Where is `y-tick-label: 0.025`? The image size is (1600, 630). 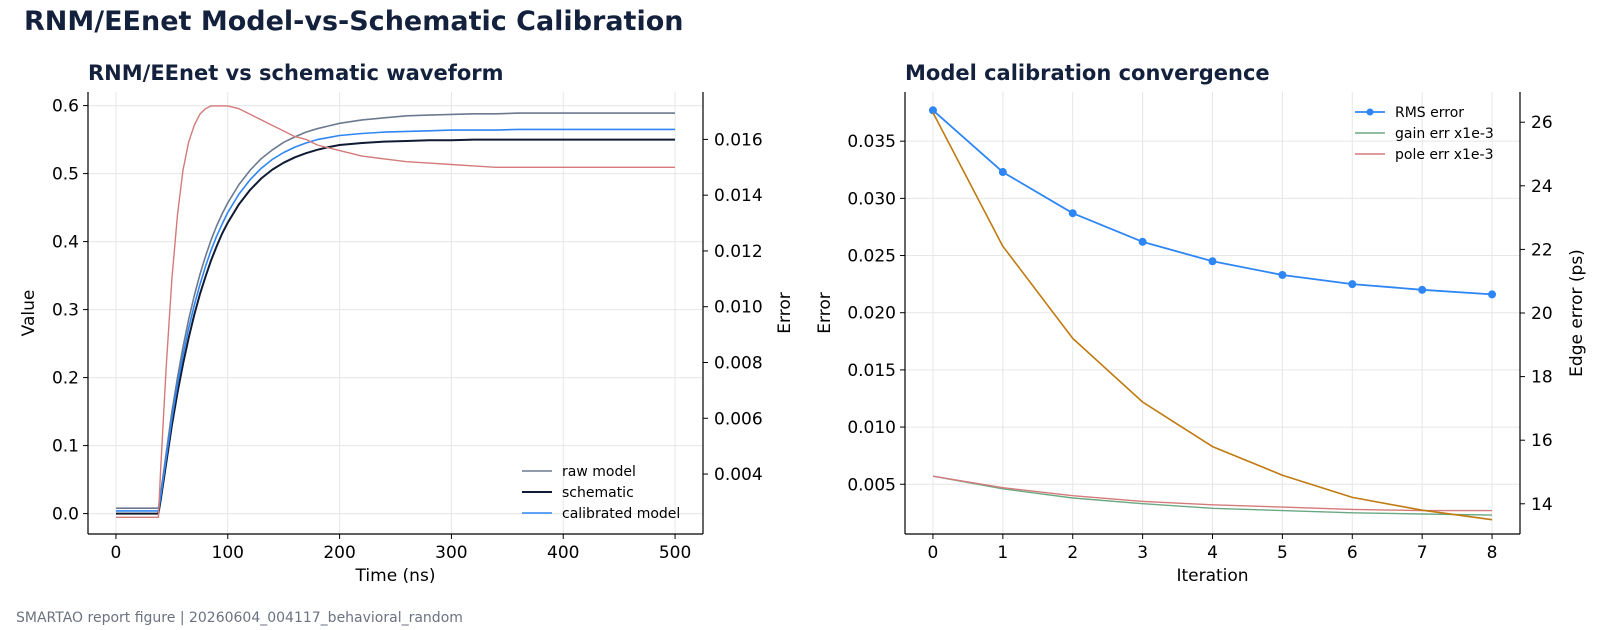
y-tick-label: 0.025 is located at coordinates (871, 257).